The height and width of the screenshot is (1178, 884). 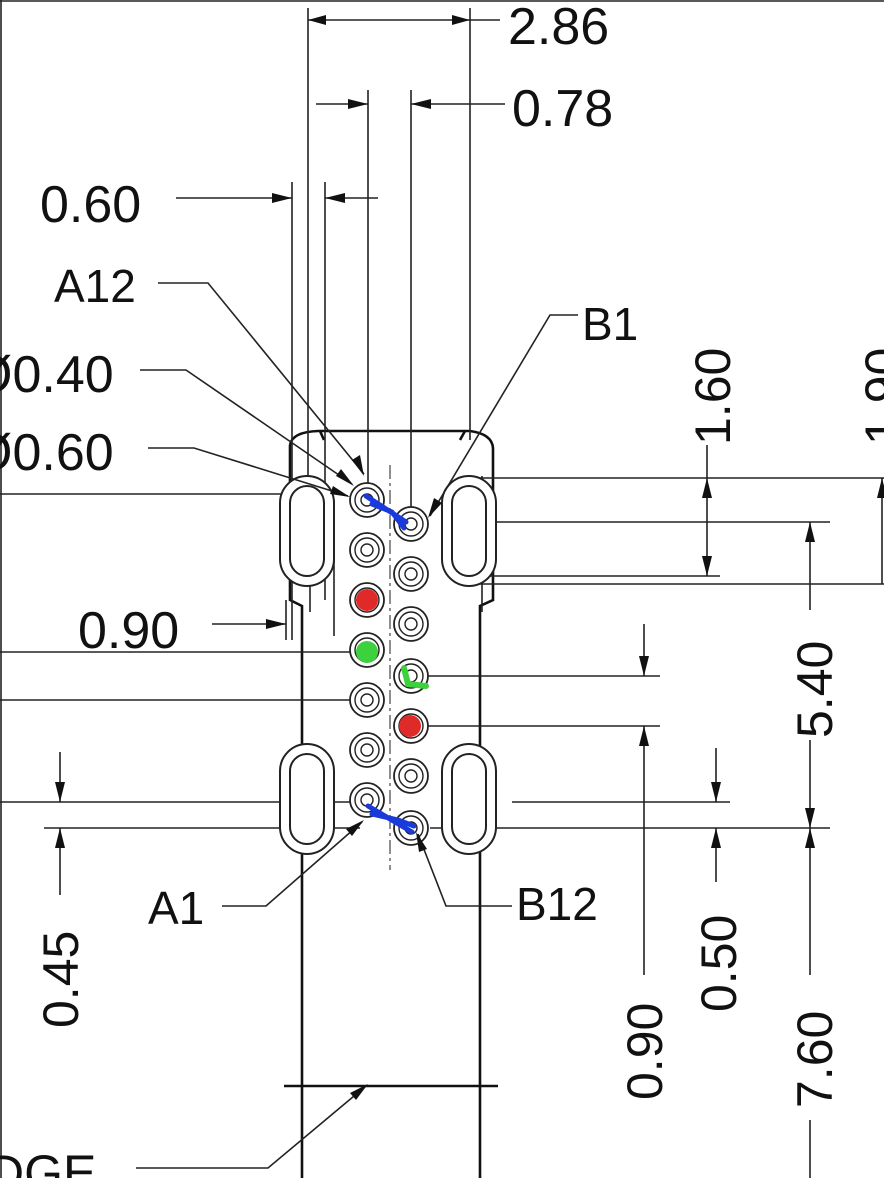 I want to click on dim-slot-spacing: 1.60, so click(x=713, y=462).